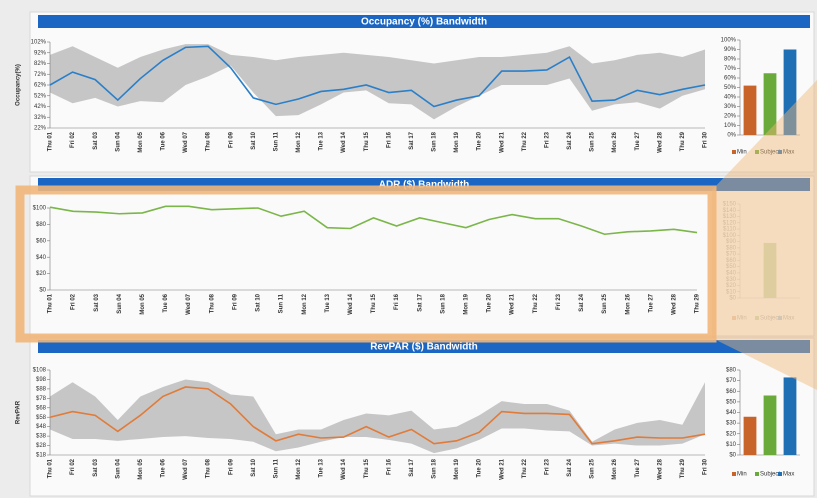 The image size is (817, 498). What do you see at coordinates (189, 304) in the screenshot?
I see `x-tick-label: Wed 07` at bounding box center [189, 304].